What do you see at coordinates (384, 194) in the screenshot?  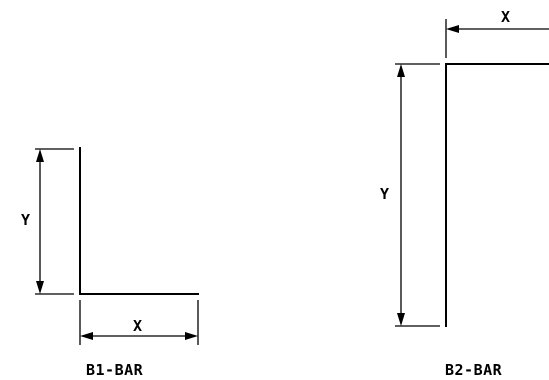 I see `b2-dimension-y-label: Y` at bounding box center [384, 194].